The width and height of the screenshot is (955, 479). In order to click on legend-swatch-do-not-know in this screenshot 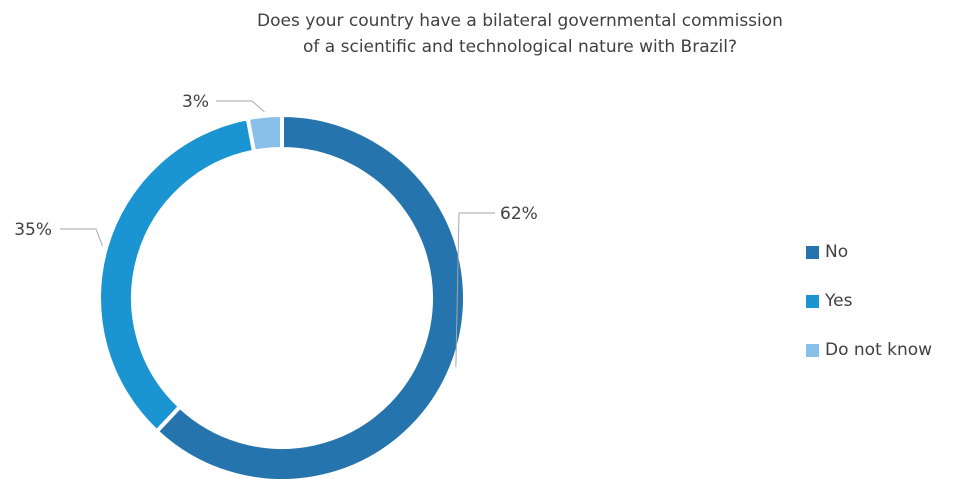, I will do `click(812, 350)`.